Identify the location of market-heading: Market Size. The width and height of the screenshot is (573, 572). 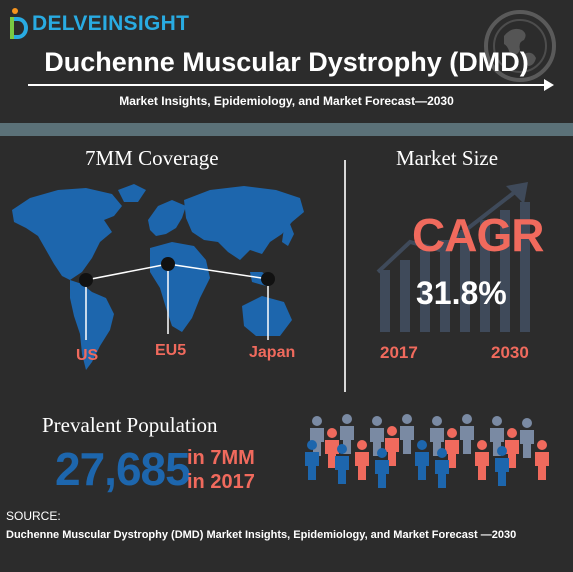
(447, 158).